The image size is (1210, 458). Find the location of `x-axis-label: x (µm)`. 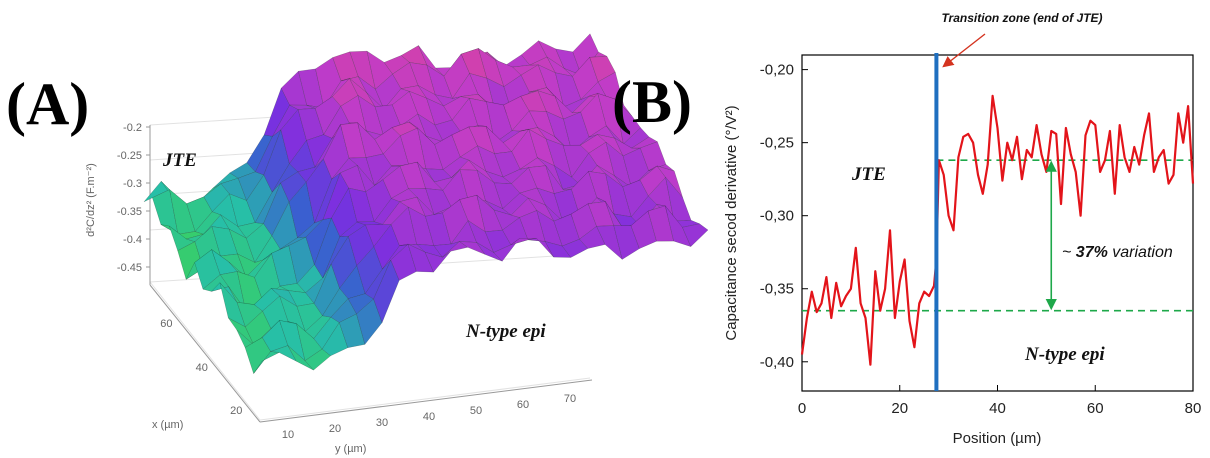

x-axis-label: x (µm) is located at coordinates (167, 425).